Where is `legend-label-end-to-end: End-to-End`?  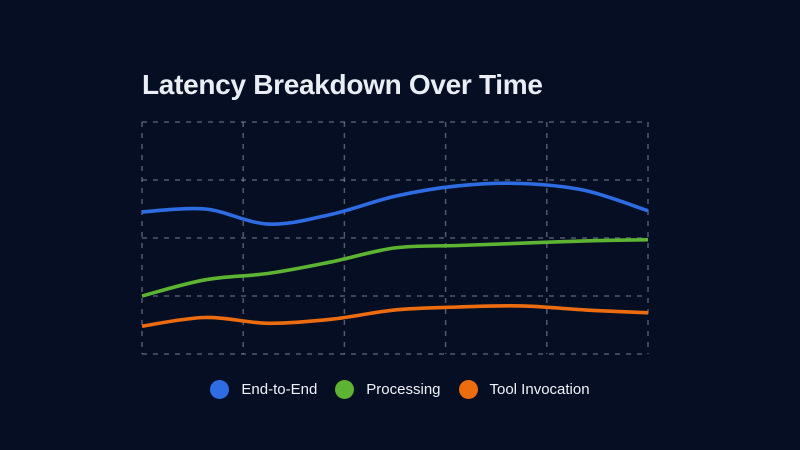
legend-label-end-to-end: End-to-End is located at coordinates (279, 389).